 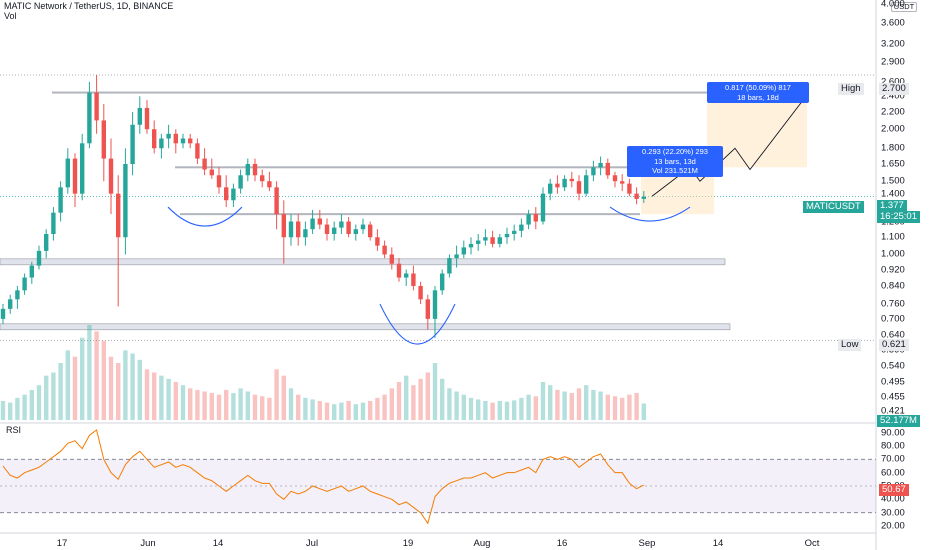 I want to click on currency-badge: USDT, so click(x=904, y=7).